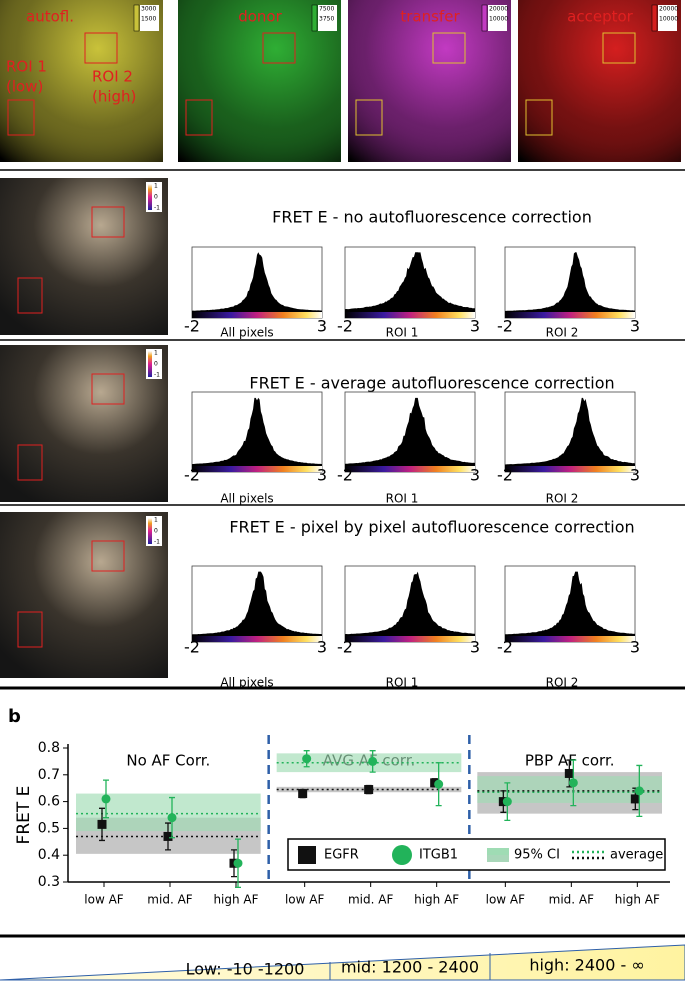  What do you see at coordinates (600, 17) in the screenshot?
I see `channel-name: acceptor` at bounding box center [600, 17].